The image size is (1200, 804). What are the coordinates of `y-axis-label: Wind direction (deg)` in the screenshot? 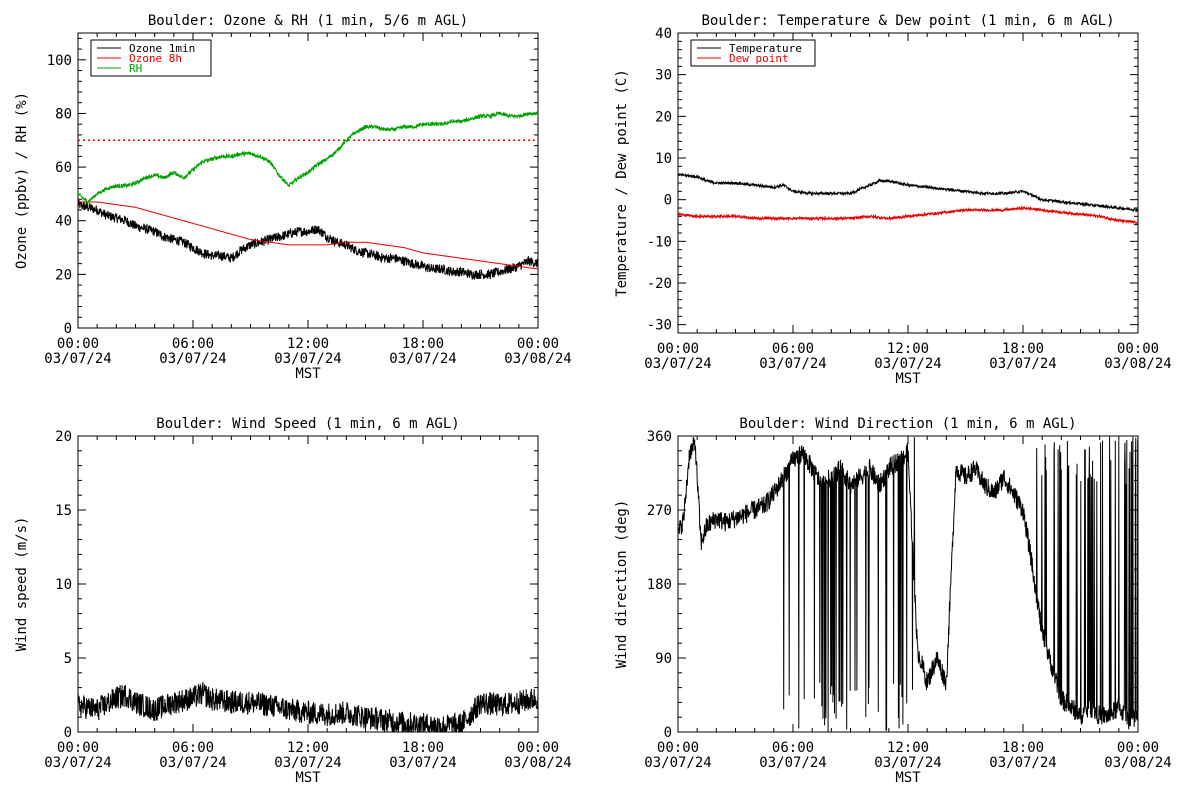 It's located at (622, 584).